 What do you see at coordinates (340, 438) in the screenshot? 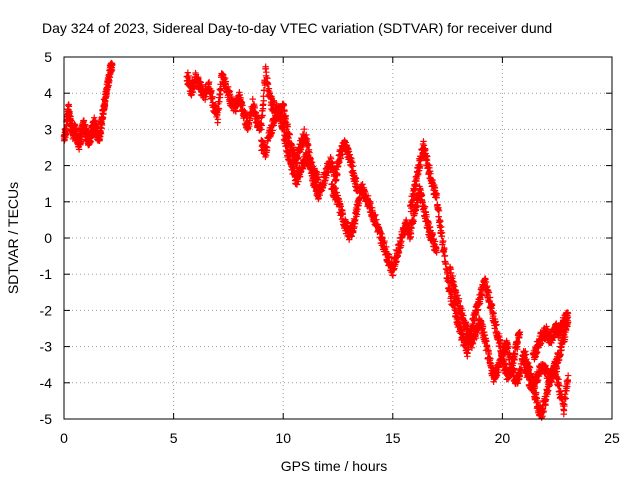
I see `x-tick-labels: 0 5 10 15 20 25` at bounding box center [340, 438].